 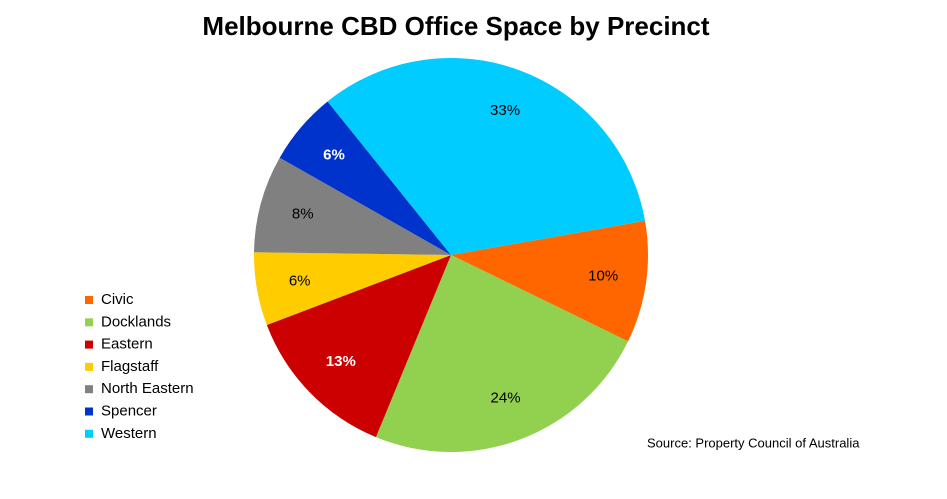 What do you see at coordinates (129, 410) in the screenshot?
I see `legend-label: Spencer` at bounding box center [129, 410].